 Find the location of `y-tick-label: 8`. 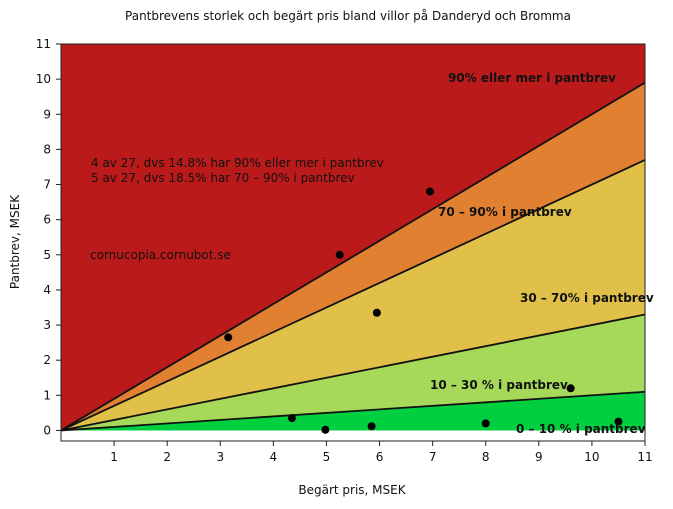

y-tick-label: 8 is located at coordinates (47, 149).